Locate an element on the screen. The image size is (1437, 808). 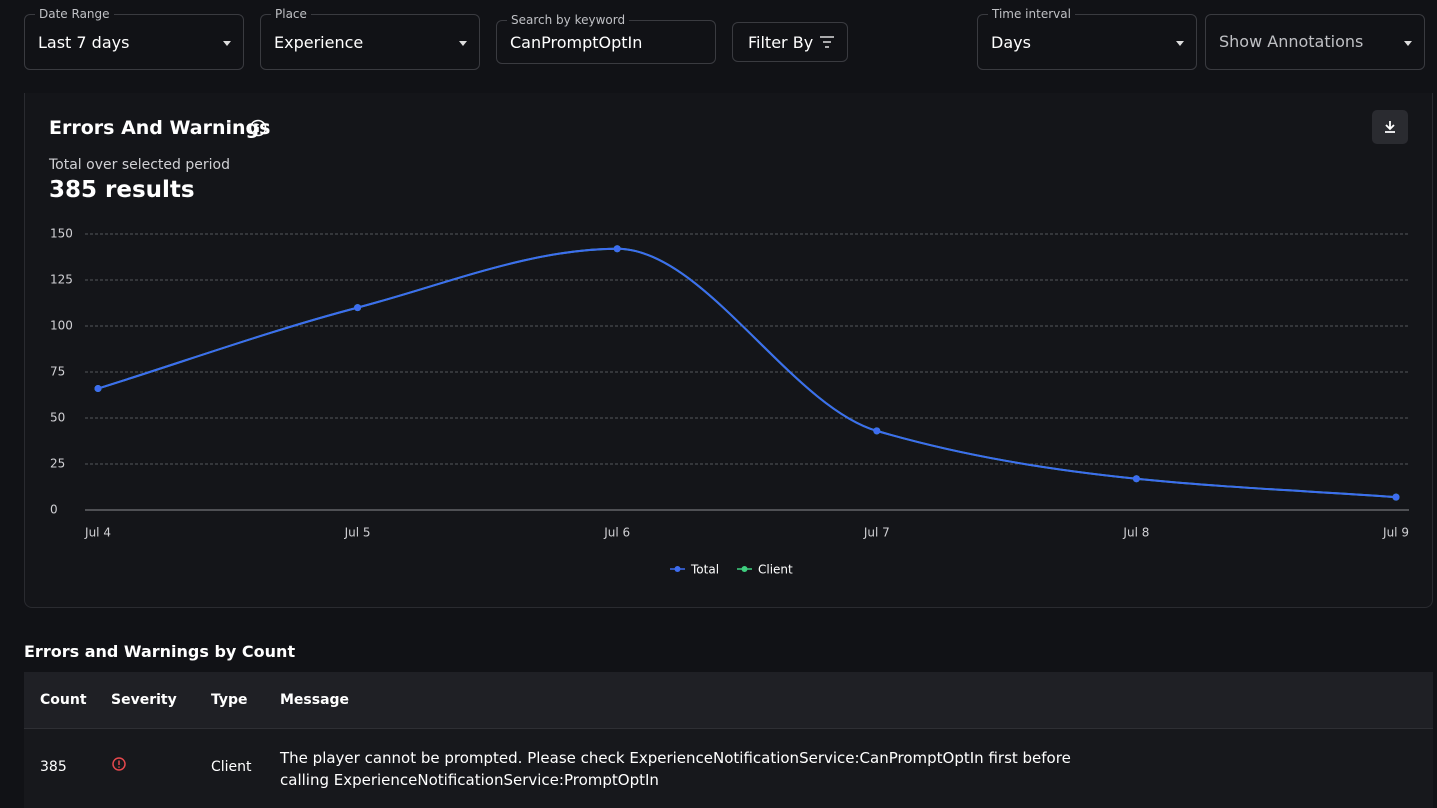
column-header: Severity is located at coordinates (144, 700).